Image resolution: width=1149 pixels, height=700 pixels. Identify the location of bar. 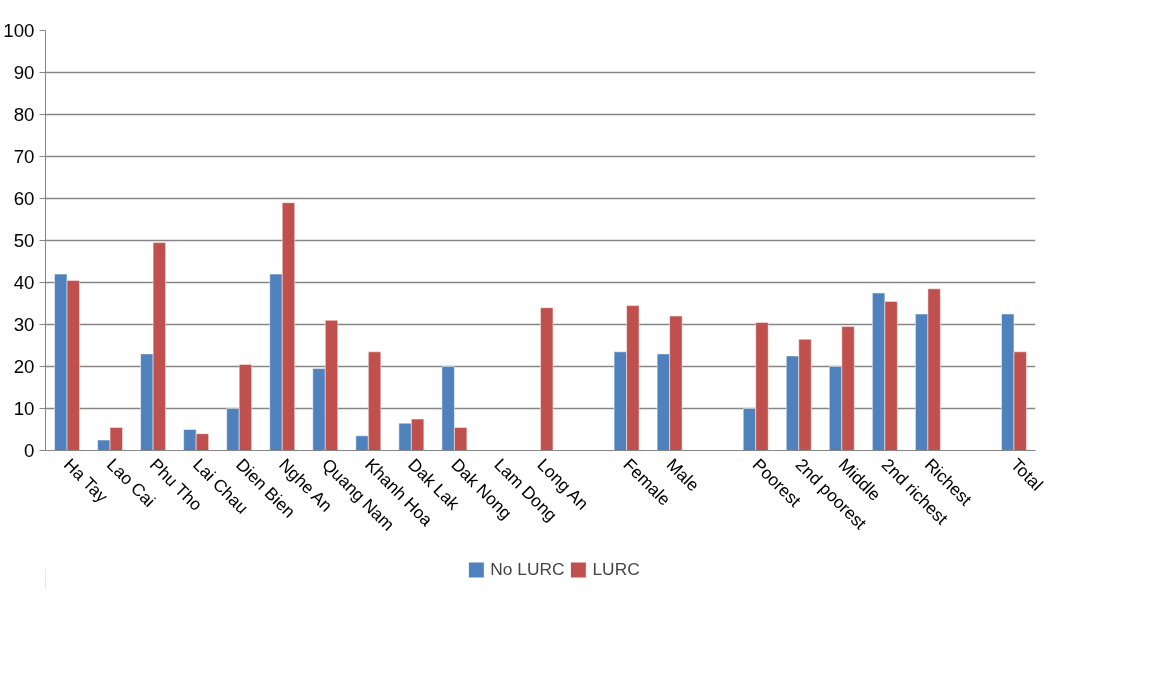
(547, 379).